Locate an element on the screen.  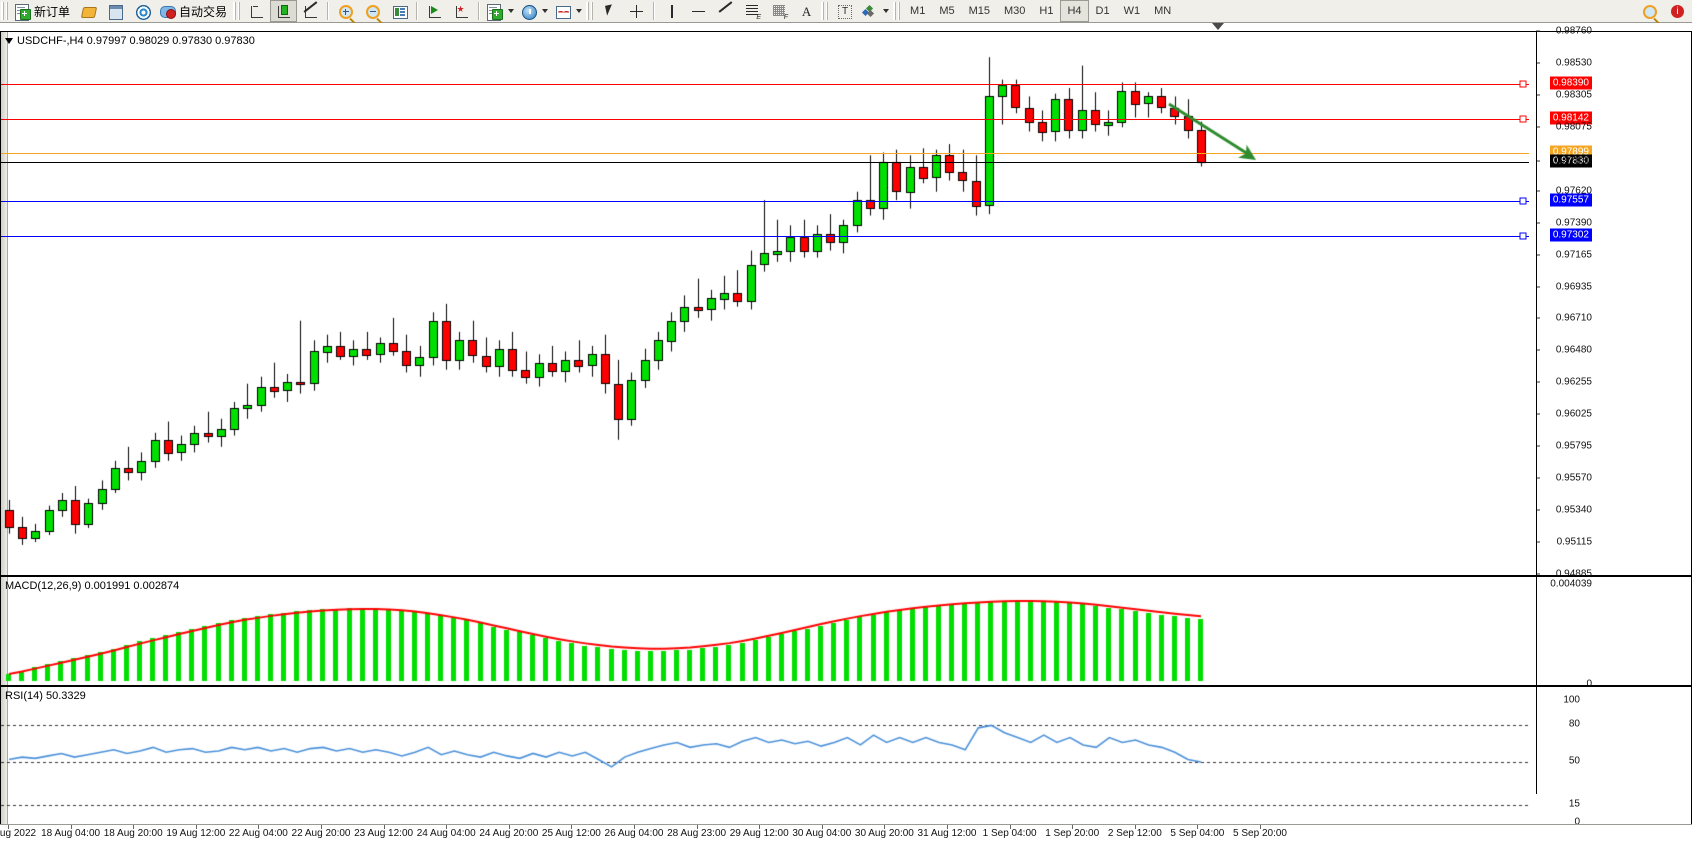
timeframe-label: M30 is located at coordinates (1015, 11).